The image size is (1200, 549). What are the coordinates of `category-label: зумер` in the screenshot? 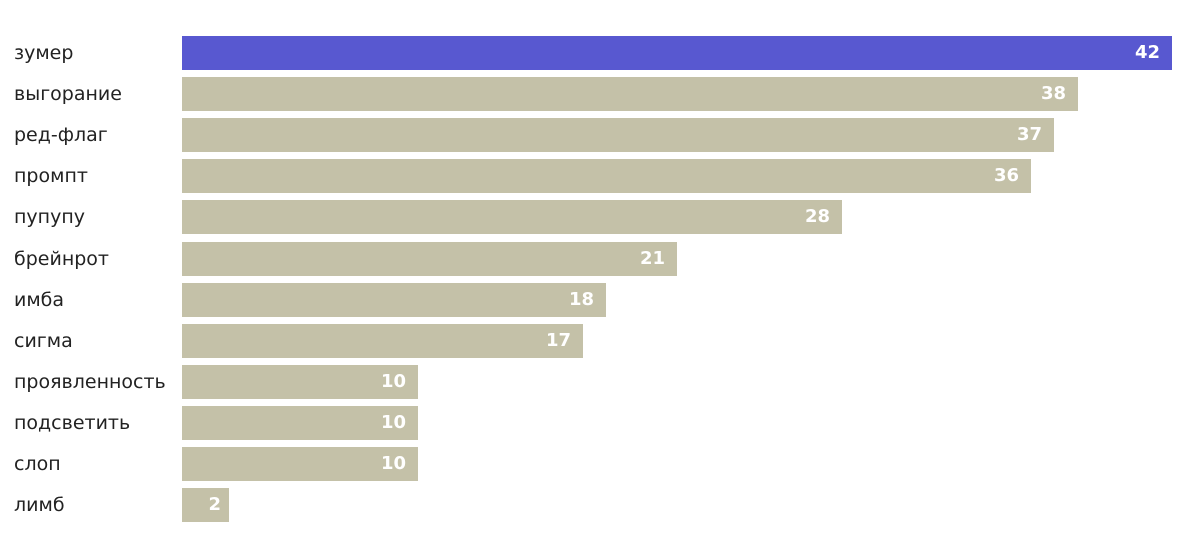 It's located at (44, 53).